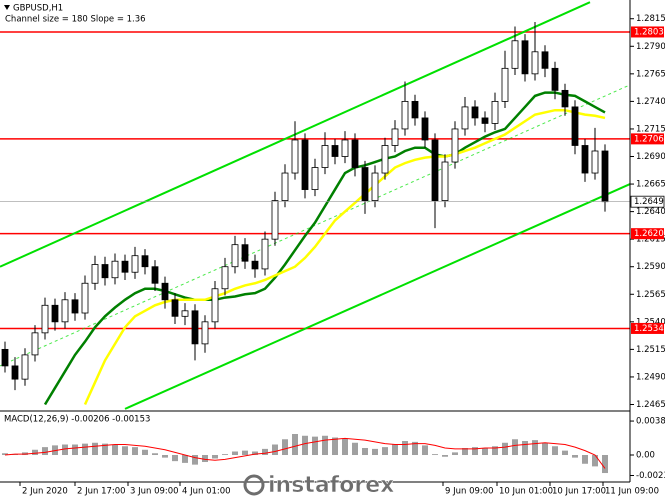  What do you see at coordinates (45, 492) in the screenshot?
I see `x-tick-label: 2 Jun 2020` at bounding box center [45, 492].